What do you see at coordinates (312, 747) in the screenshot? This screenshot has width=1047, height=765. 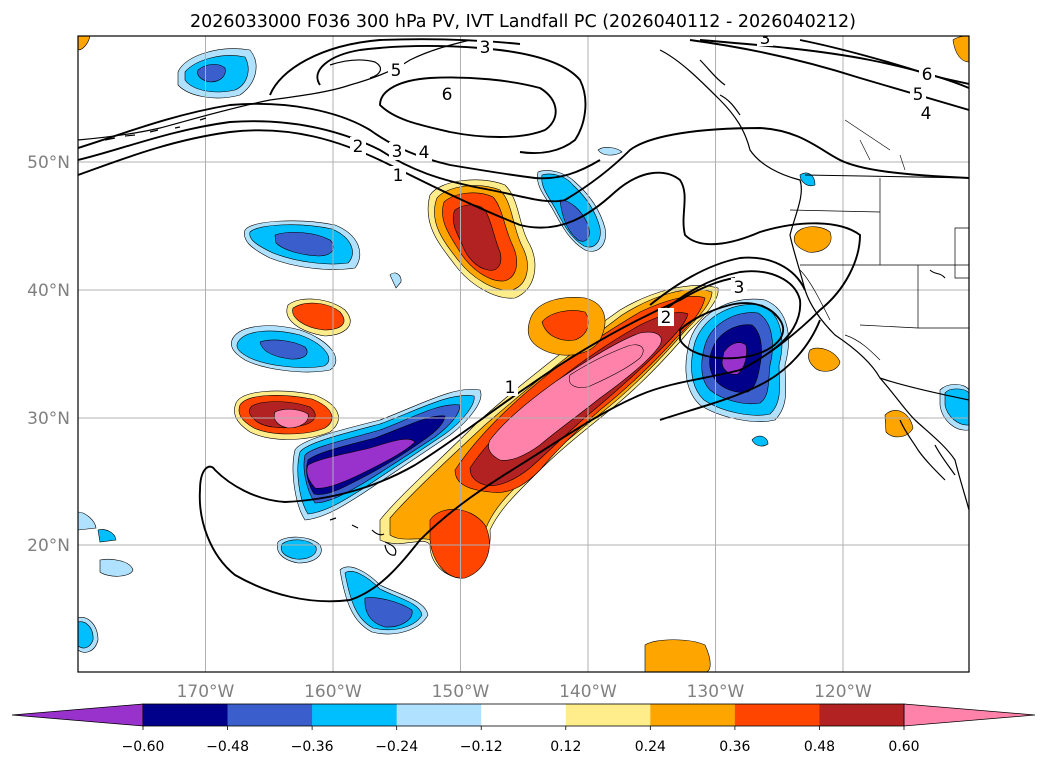 I see `colorbar-tick-label: −0.36` at bounding box center [312, 747].